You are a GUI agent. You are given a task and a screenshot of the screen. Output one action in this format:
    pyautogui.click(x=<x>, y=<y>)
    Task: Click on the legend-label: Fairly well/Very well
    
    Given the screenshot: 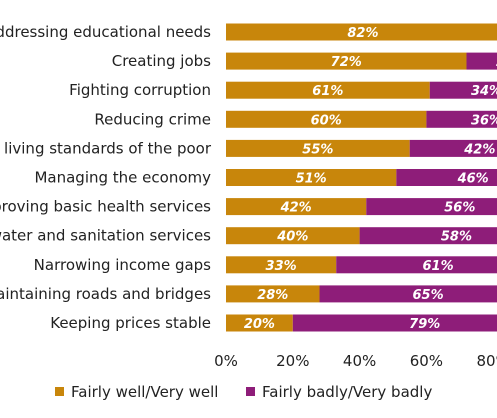 What is the action you would take?
    pyautogui.click(x=144, y=392)
    